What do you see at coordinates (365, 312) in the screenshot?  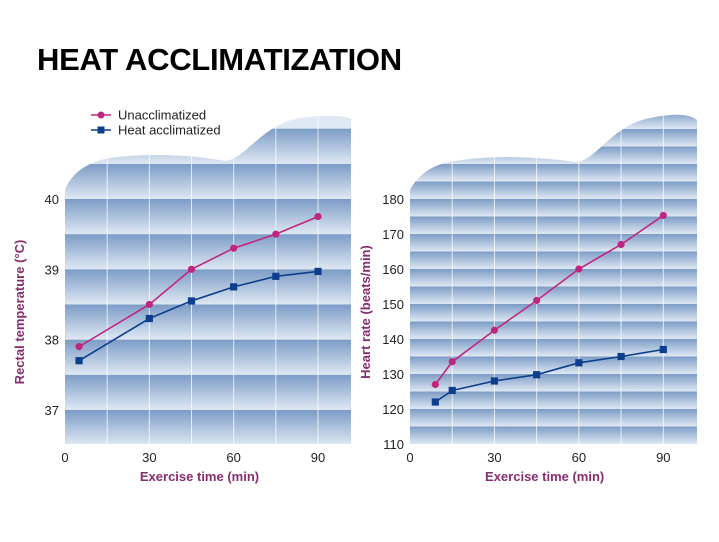 I see `y-axis-label: Heart rate (beats/min)` at bounding box center [365, 312].